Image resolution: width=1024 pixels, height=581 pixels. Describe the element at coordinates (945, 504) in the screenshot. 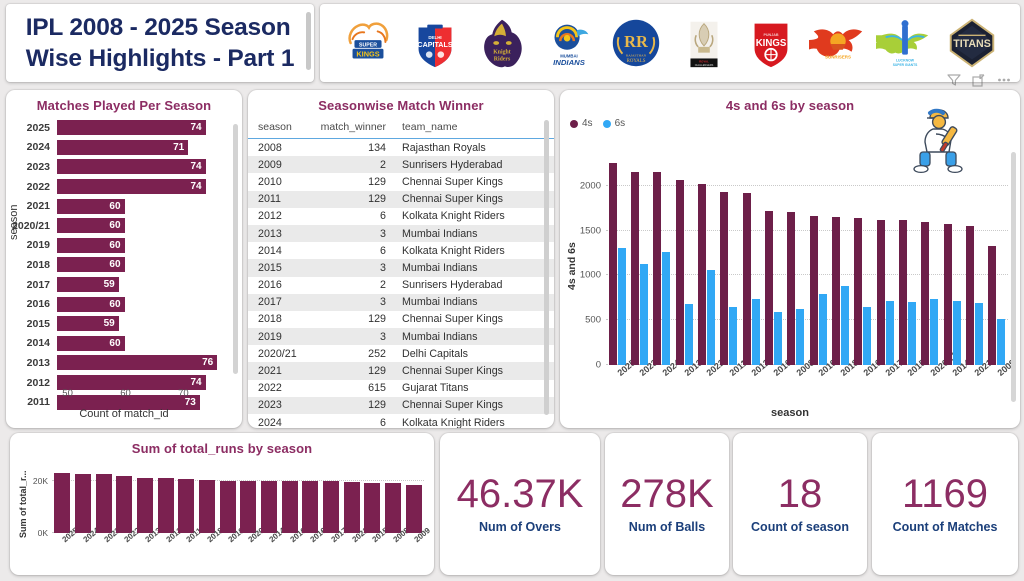

I see `kpi-card-count-of-matches: 1169 Count of Matches` at that location.